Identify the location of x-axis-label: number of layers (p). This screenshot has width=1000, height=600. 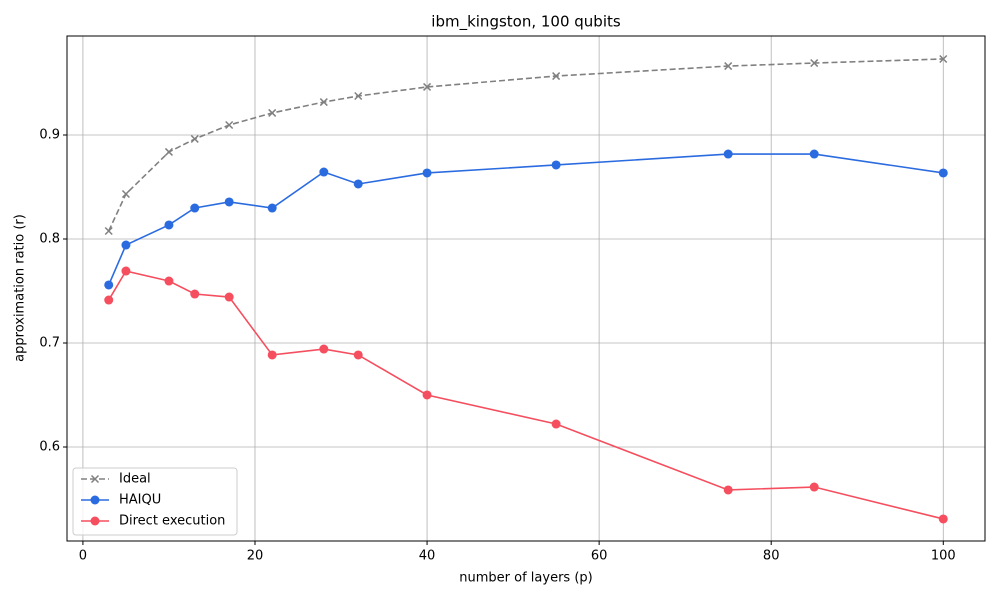
(525, 578).